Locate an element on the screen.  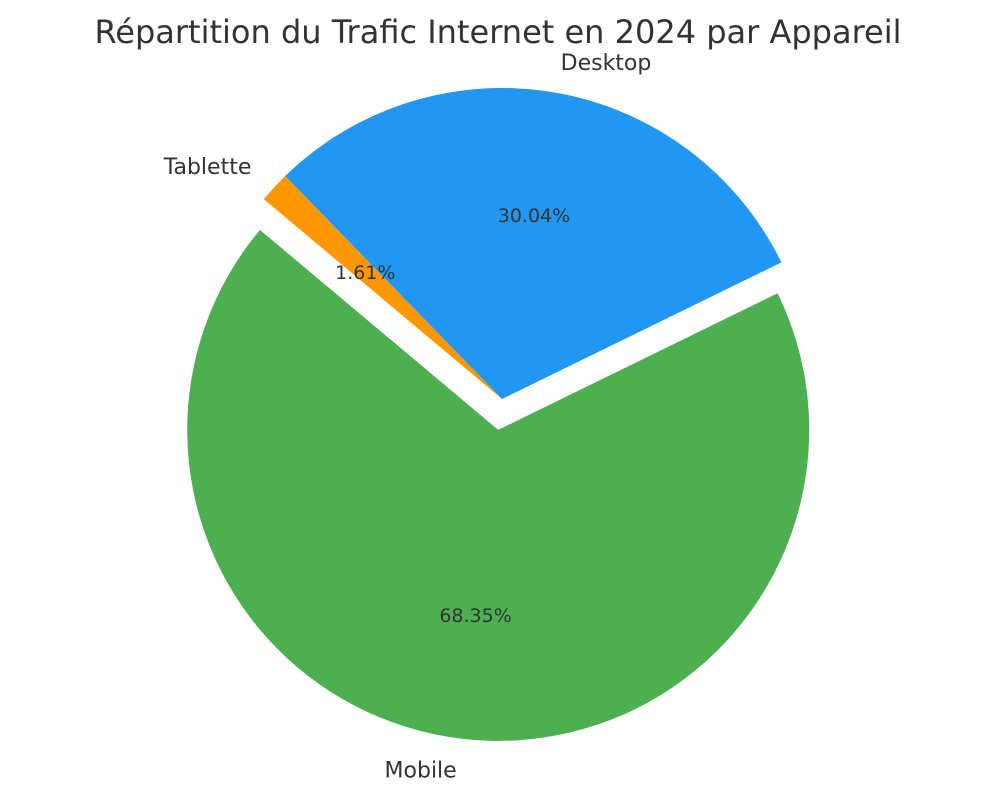
pct-label-desktop: 30.04% is located at coordinates (534, 216).